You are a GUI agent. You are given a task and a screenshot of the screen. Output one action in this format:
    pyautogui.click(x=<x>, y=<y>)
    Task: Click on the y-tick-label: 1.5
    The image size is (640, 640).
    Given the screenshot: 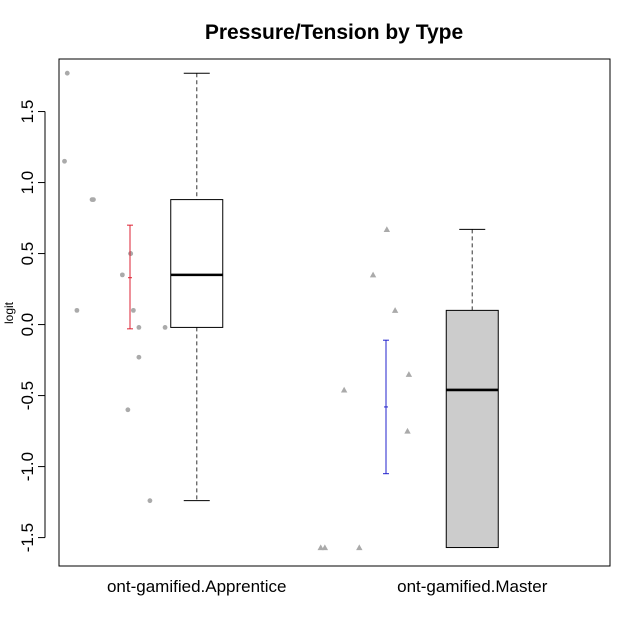 What is the action you would take?
    pyautogui.click(x=27, y=112)
    